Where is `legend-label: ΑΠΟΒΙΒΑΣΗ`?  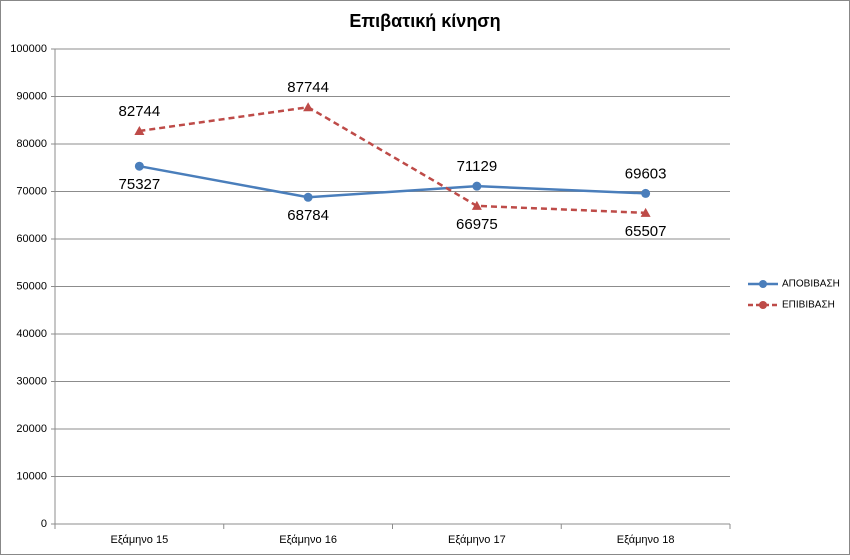 legend-label: ΑΠΟΒΙΒΑΣΗ is located at coordinates (811, 284).